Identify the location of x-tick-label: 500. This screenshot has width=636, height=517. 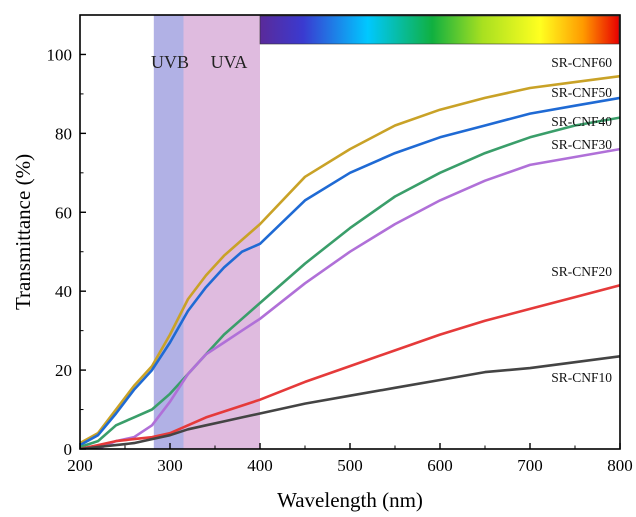
(350, 465).